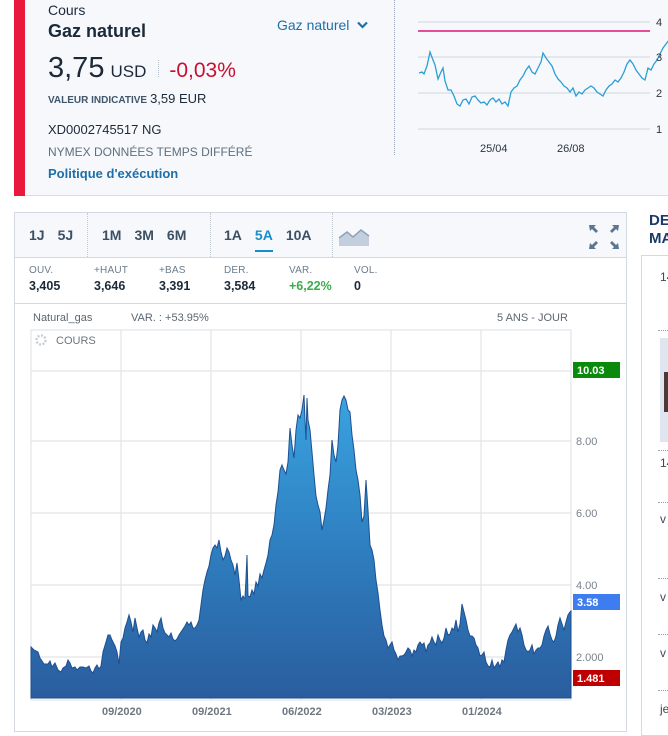  What do you see at coordinates (366, 279) in the screenshot?
I see `stat-volume: VOL. 0` at bounding box center [366, 279].